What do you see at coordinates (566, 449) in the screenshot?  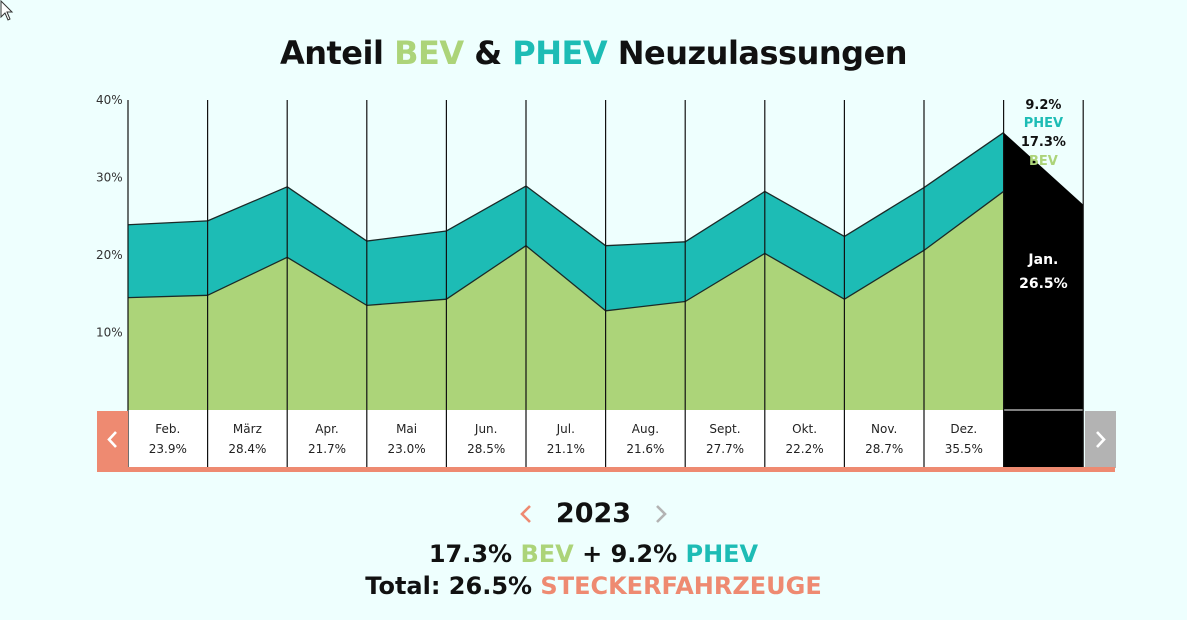 I see `month-total-label: 21.1%` at bounding box center [566, 449].